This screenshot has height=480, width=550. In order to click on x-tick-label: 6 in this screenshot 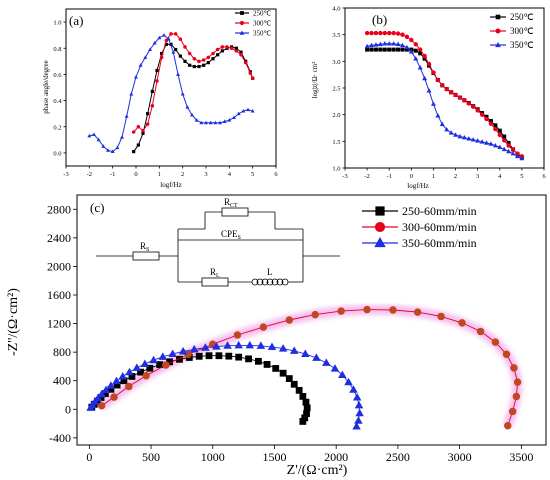, I will do `click(544, 176)`.